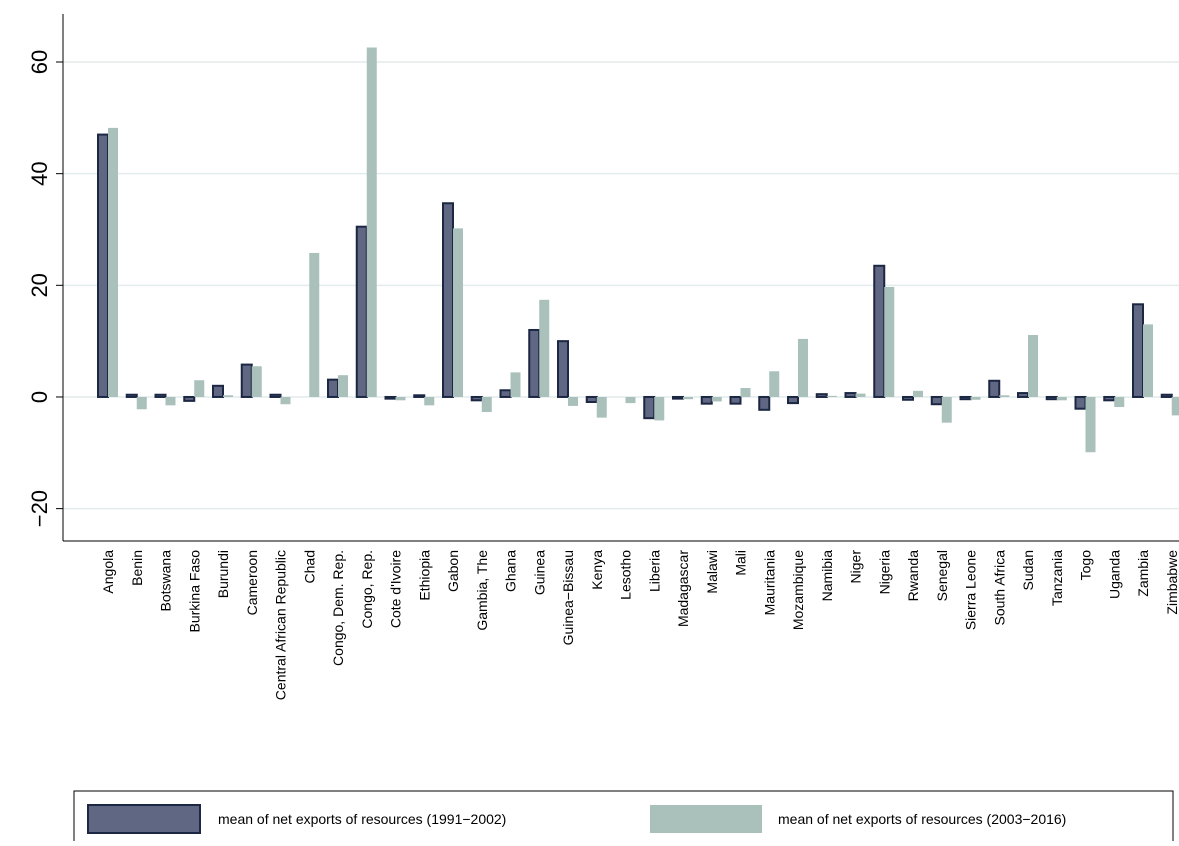  Describe the element at coordinates (39, 397) in the screenshot. I see `y-tick-label: 0` at that location.